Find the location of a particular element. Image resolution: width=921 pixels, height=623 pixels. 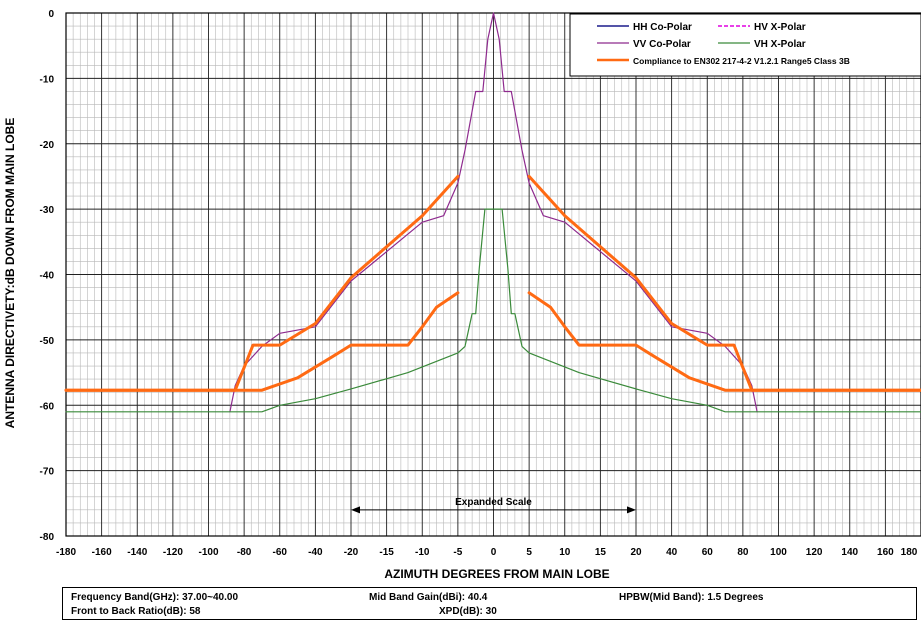

x-axis-label: AZIMUTH DEGREES FROM MAIN LOBE is located at coordinates (496, 574).